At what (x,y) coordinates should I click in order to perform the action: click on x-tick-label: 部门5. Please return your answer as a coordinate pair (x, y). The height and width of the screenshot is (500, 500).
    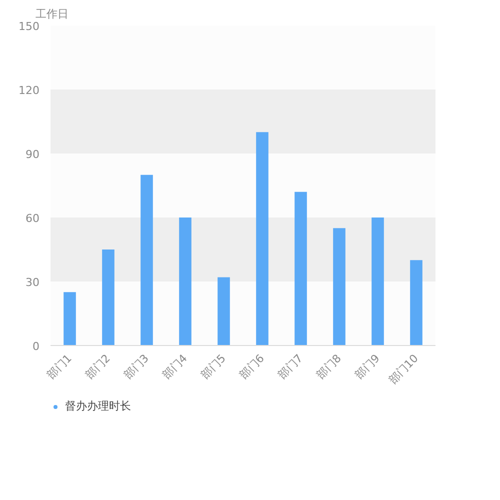
    Looking at the image, I should click on (213, 367).